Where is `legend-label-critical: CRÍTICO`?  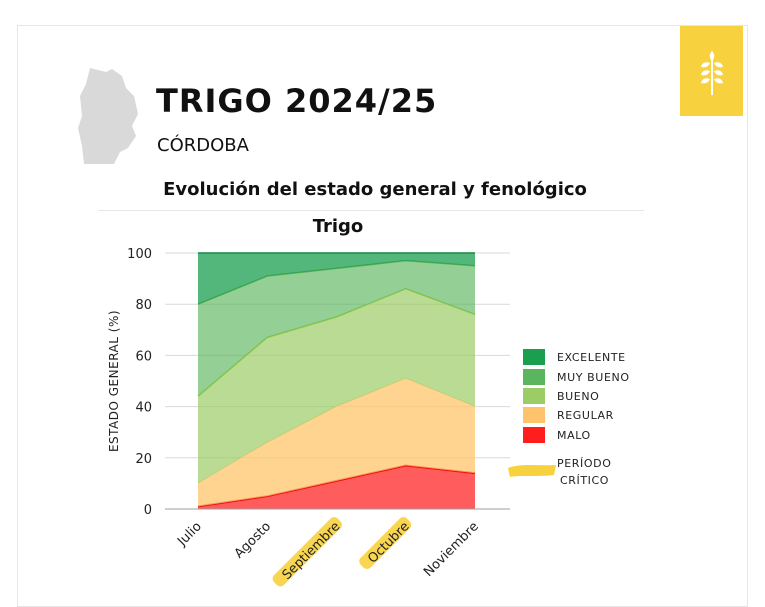 legend-label-critical: CRÍTICO is located at coordinates (584, 480).